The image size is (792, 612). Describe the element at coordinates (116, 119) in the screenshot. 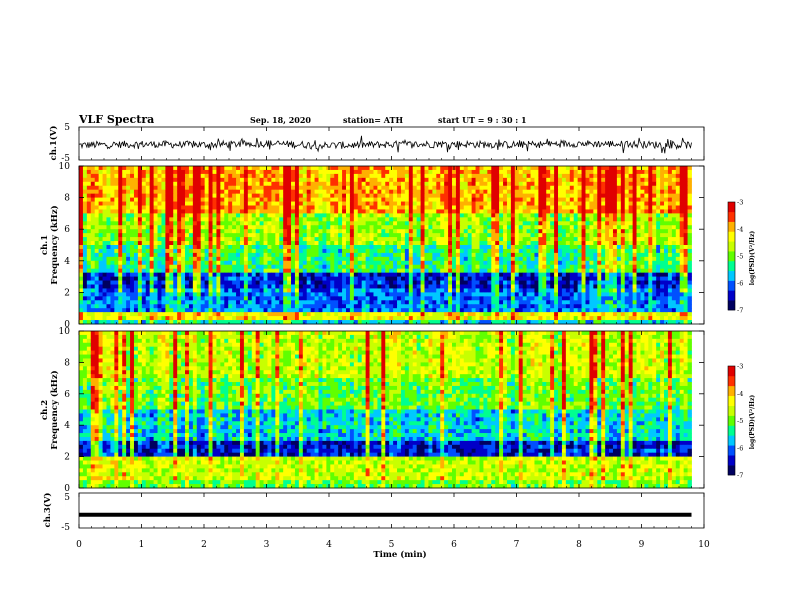

I see `figure-title: VLF Spectra` at that location.